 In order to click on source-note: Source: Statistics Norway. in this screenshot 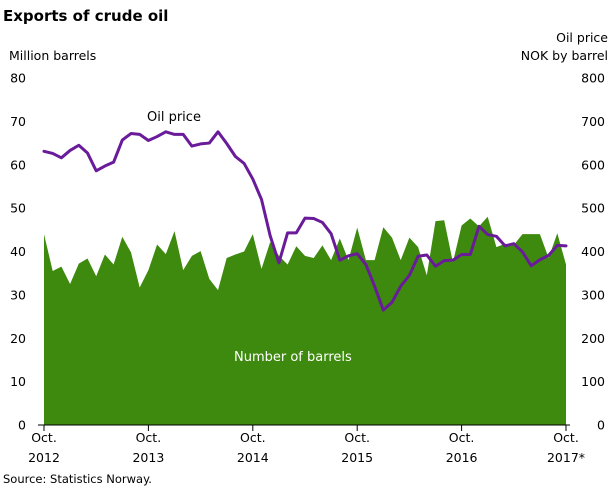, I will do `click(77, 479)`.